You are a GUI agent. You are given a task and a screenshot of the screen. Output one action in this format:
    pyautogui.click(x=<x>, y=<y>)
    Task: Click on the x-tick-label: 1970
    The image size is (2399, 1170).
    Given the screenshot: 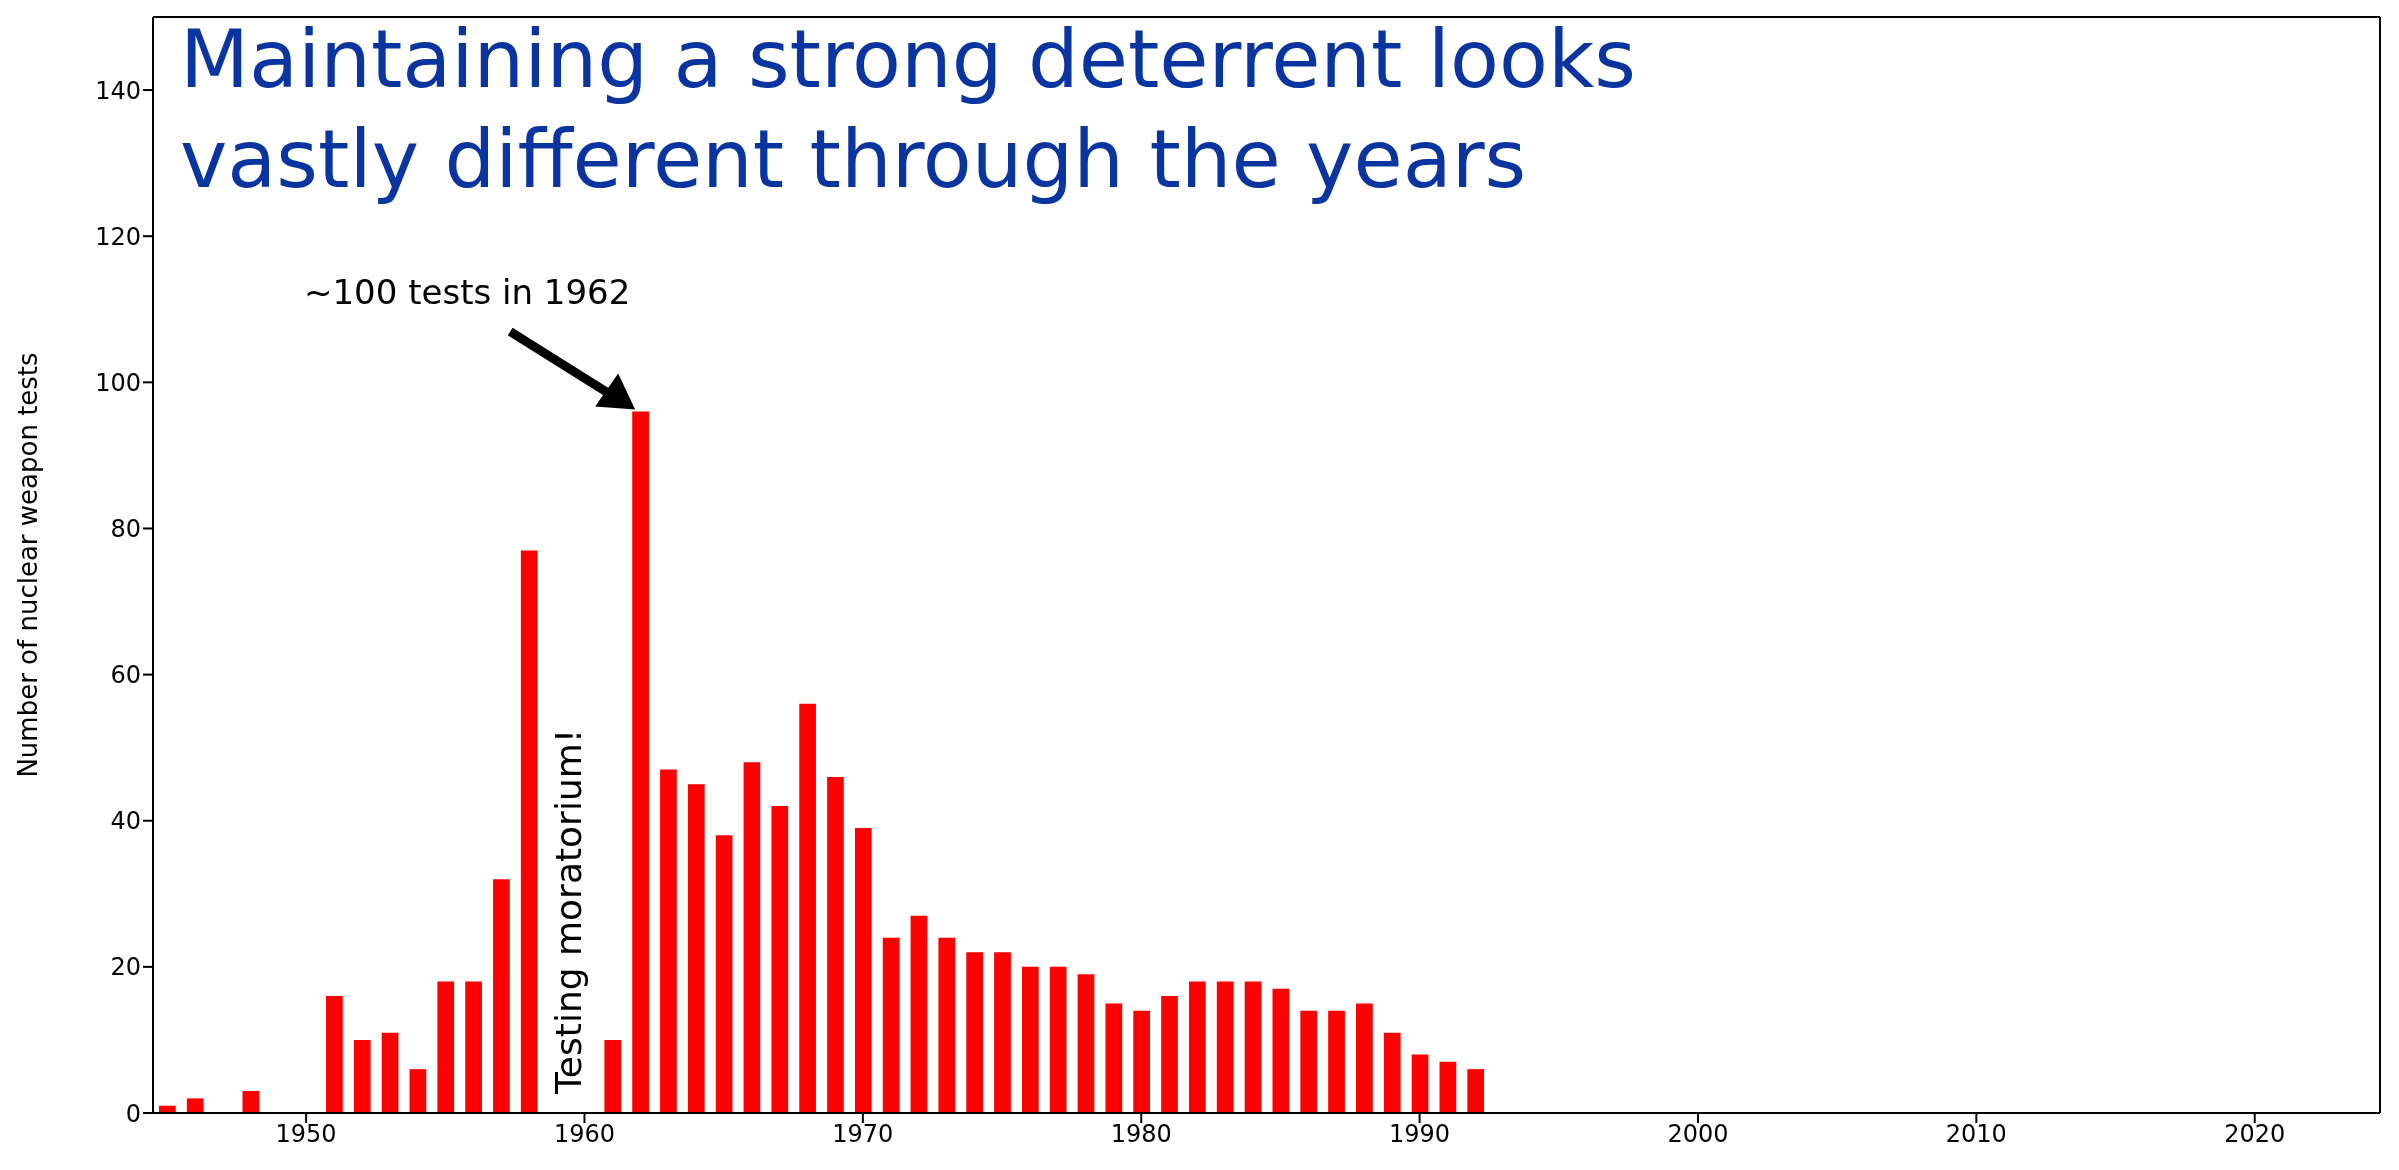 What is the action you would take?
    pyautogui.click(x=863, y=1134)
    